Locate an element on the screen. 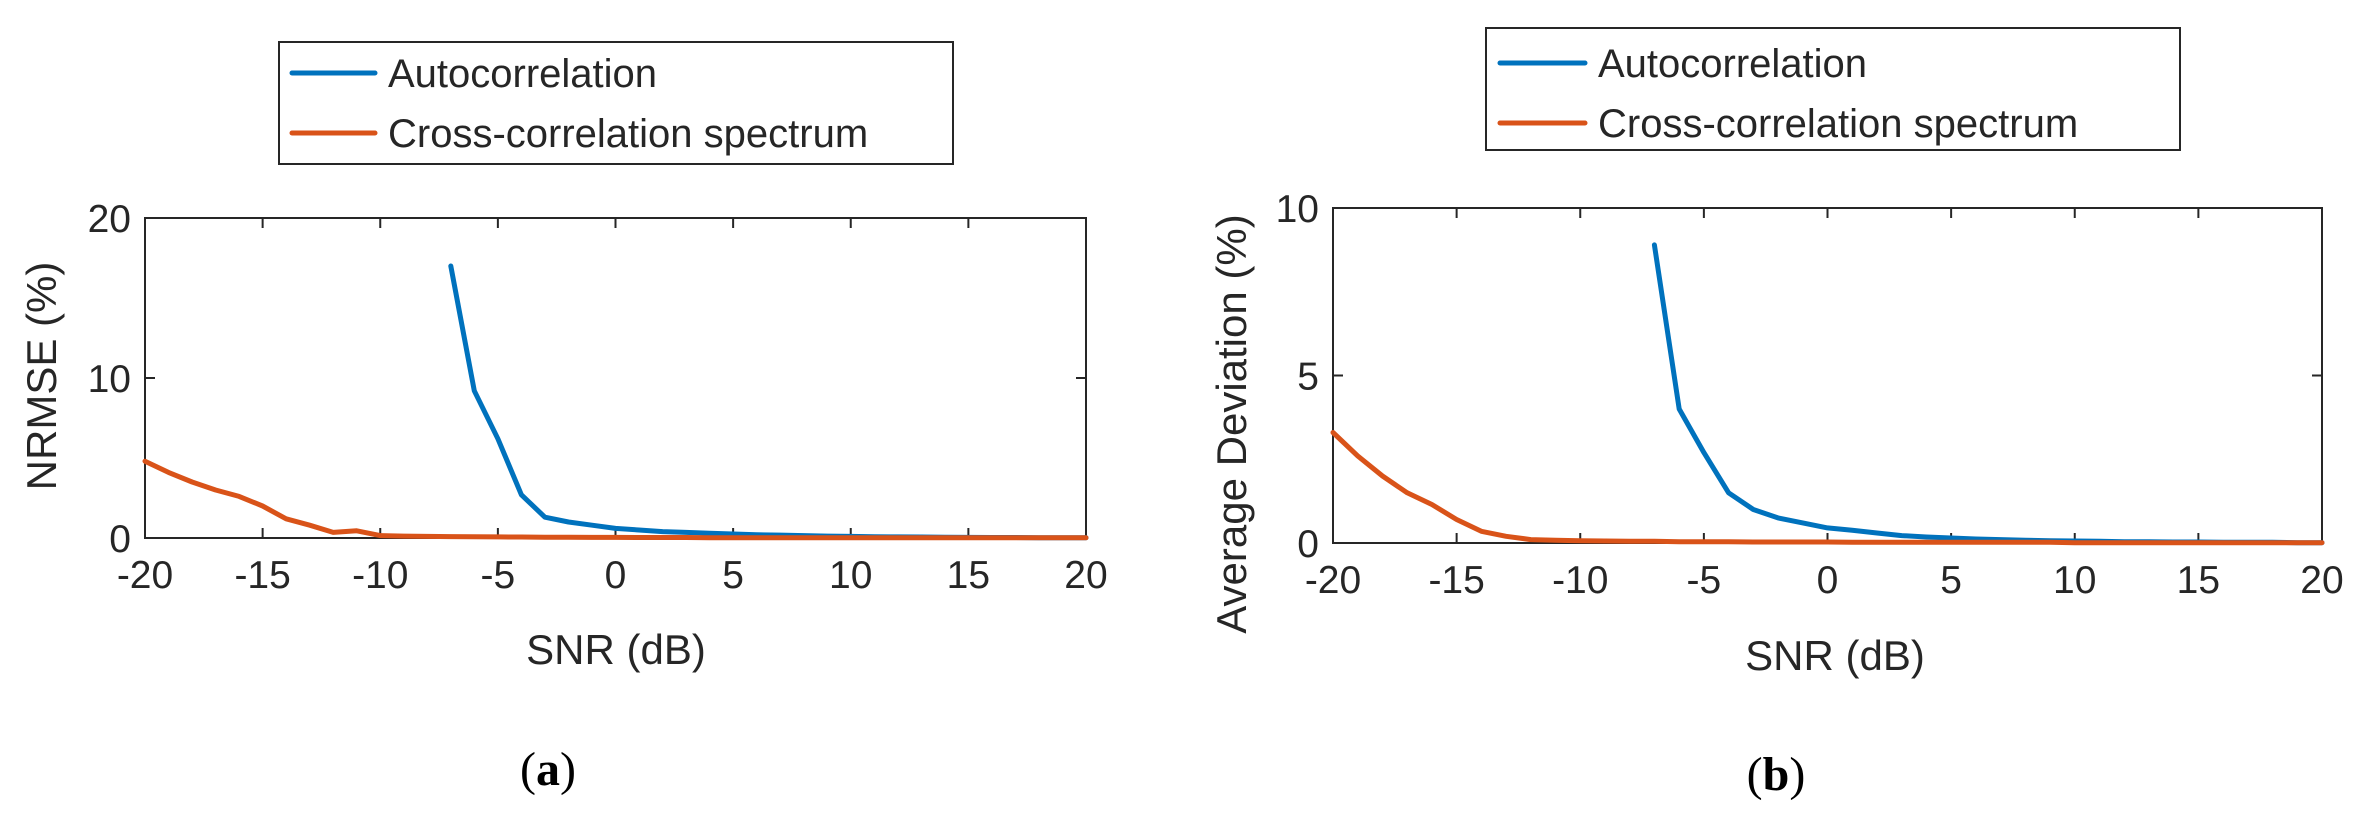  legend-box-b is located at coordinates (1833, 89).